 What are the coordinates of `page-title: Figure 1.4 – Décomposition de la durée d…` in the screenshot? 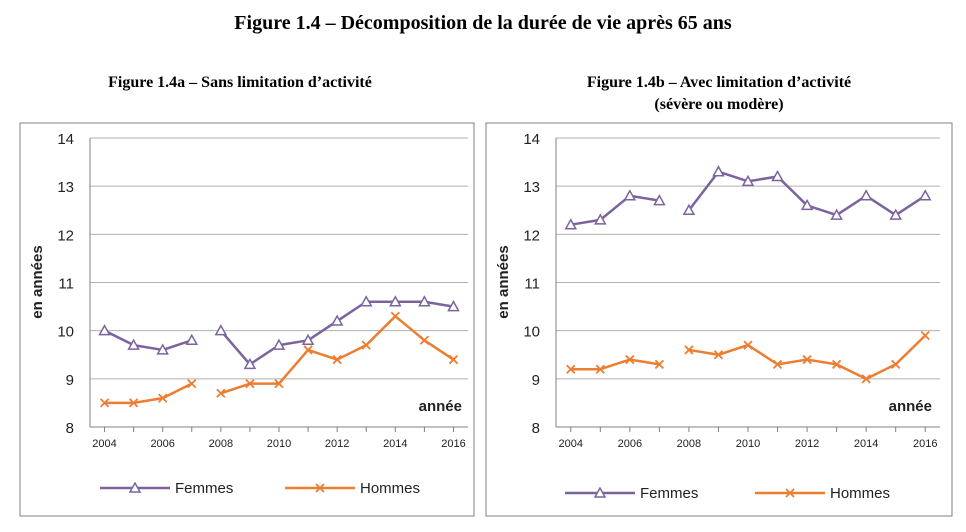 It's located at (483, 23).